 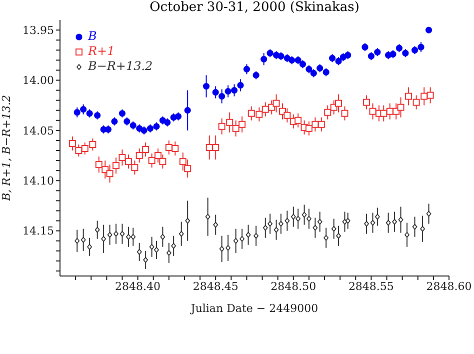 I want to click on y-tick-label: 13.95, so click(x=38, y=30).